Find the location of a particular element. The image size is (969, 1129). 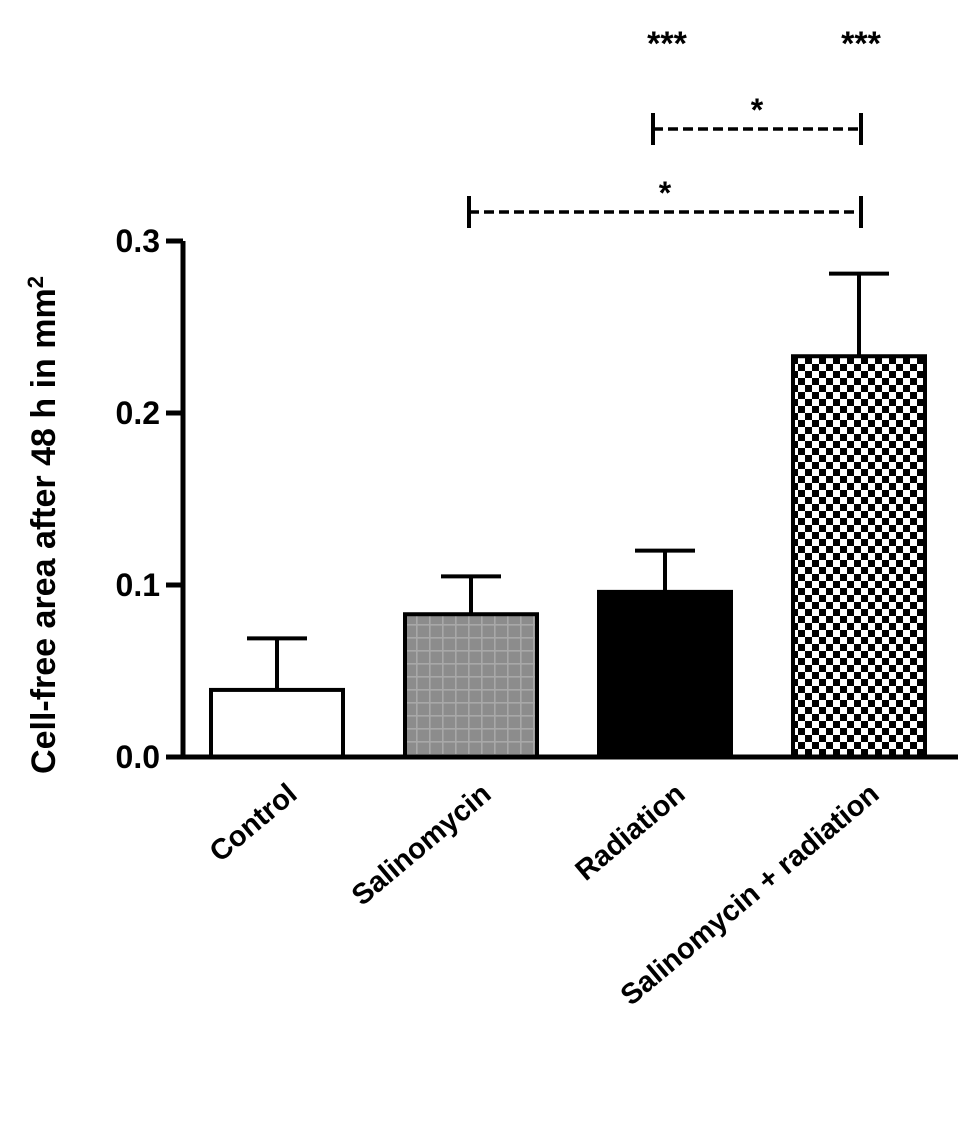

y-tick-label-2: 0.2 is located at coordinates (138, 413).